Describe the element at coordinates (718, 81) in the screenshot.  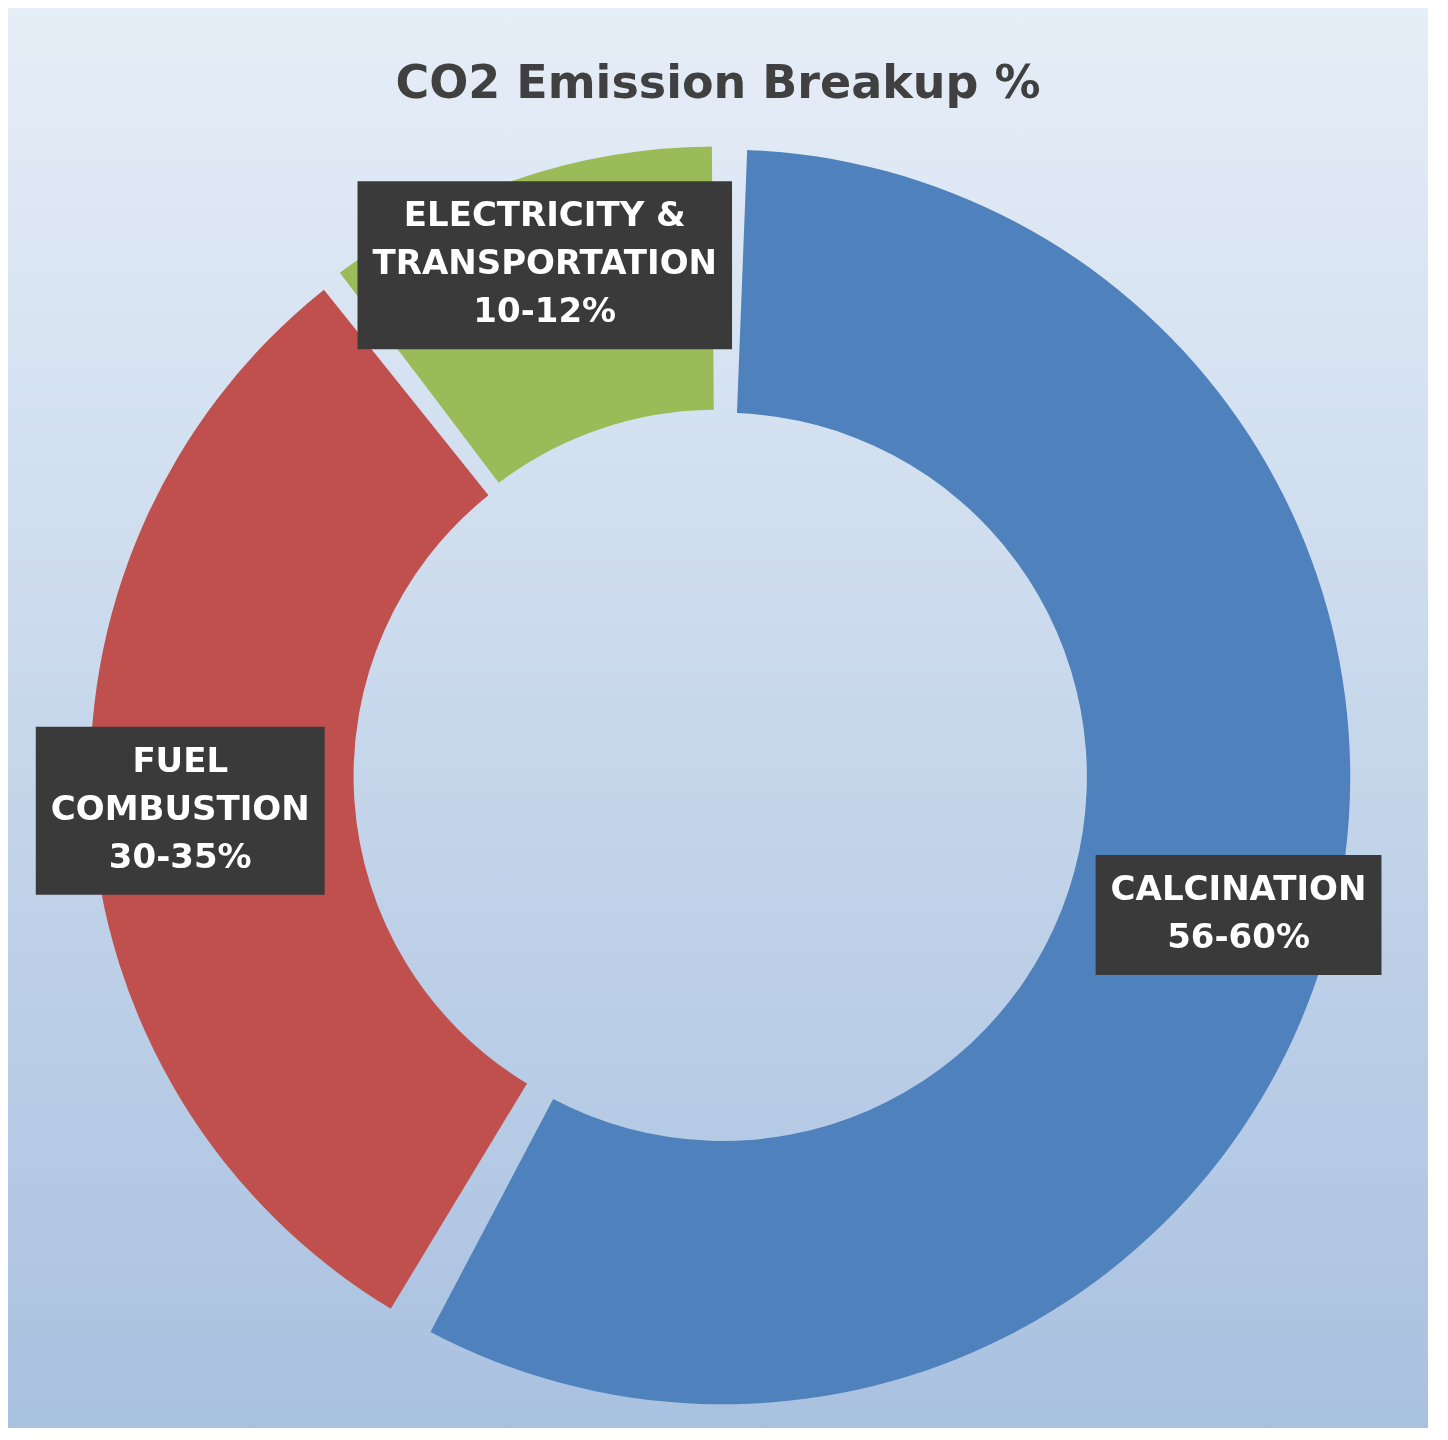
I see `chart-title: CO2 Emission Breakup %` at that location.